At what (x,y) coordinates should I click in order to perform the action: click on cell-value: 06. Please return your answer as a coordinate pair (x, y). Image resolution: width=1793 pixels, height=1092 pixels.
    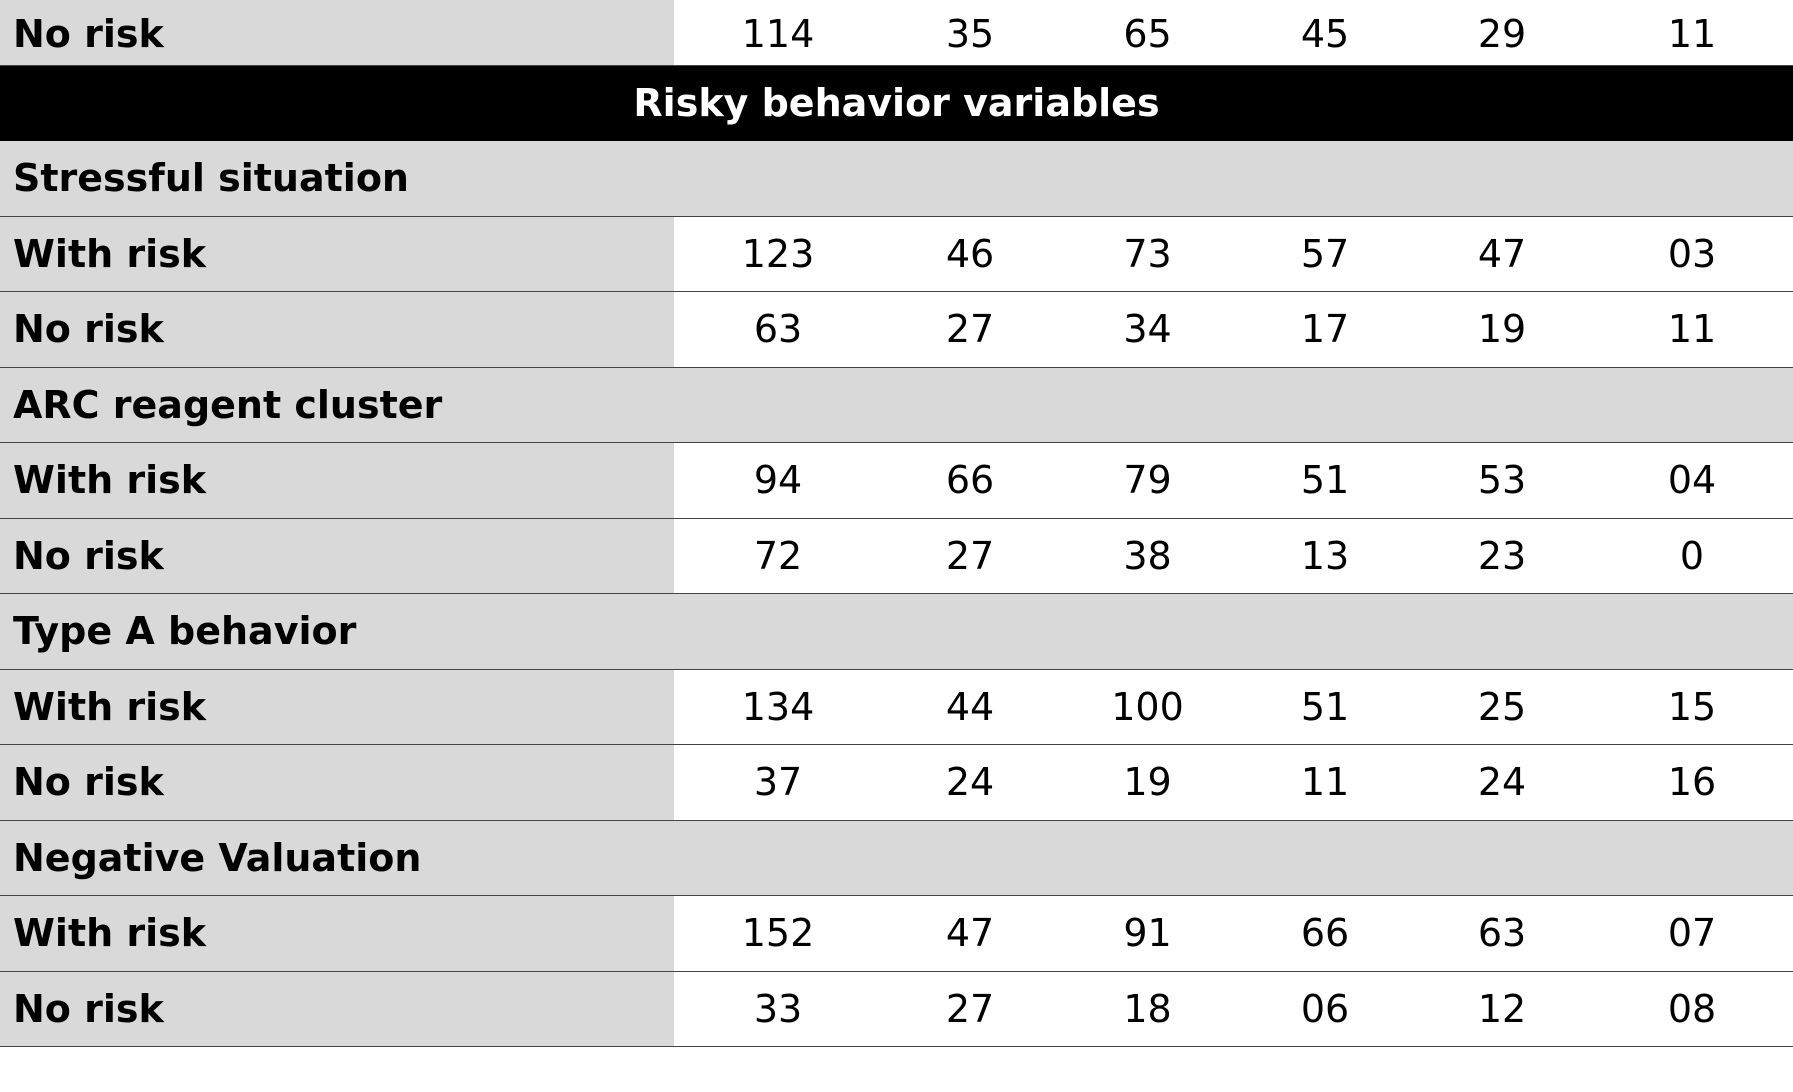
    Looking at the image, I should click on (1325, 1009).